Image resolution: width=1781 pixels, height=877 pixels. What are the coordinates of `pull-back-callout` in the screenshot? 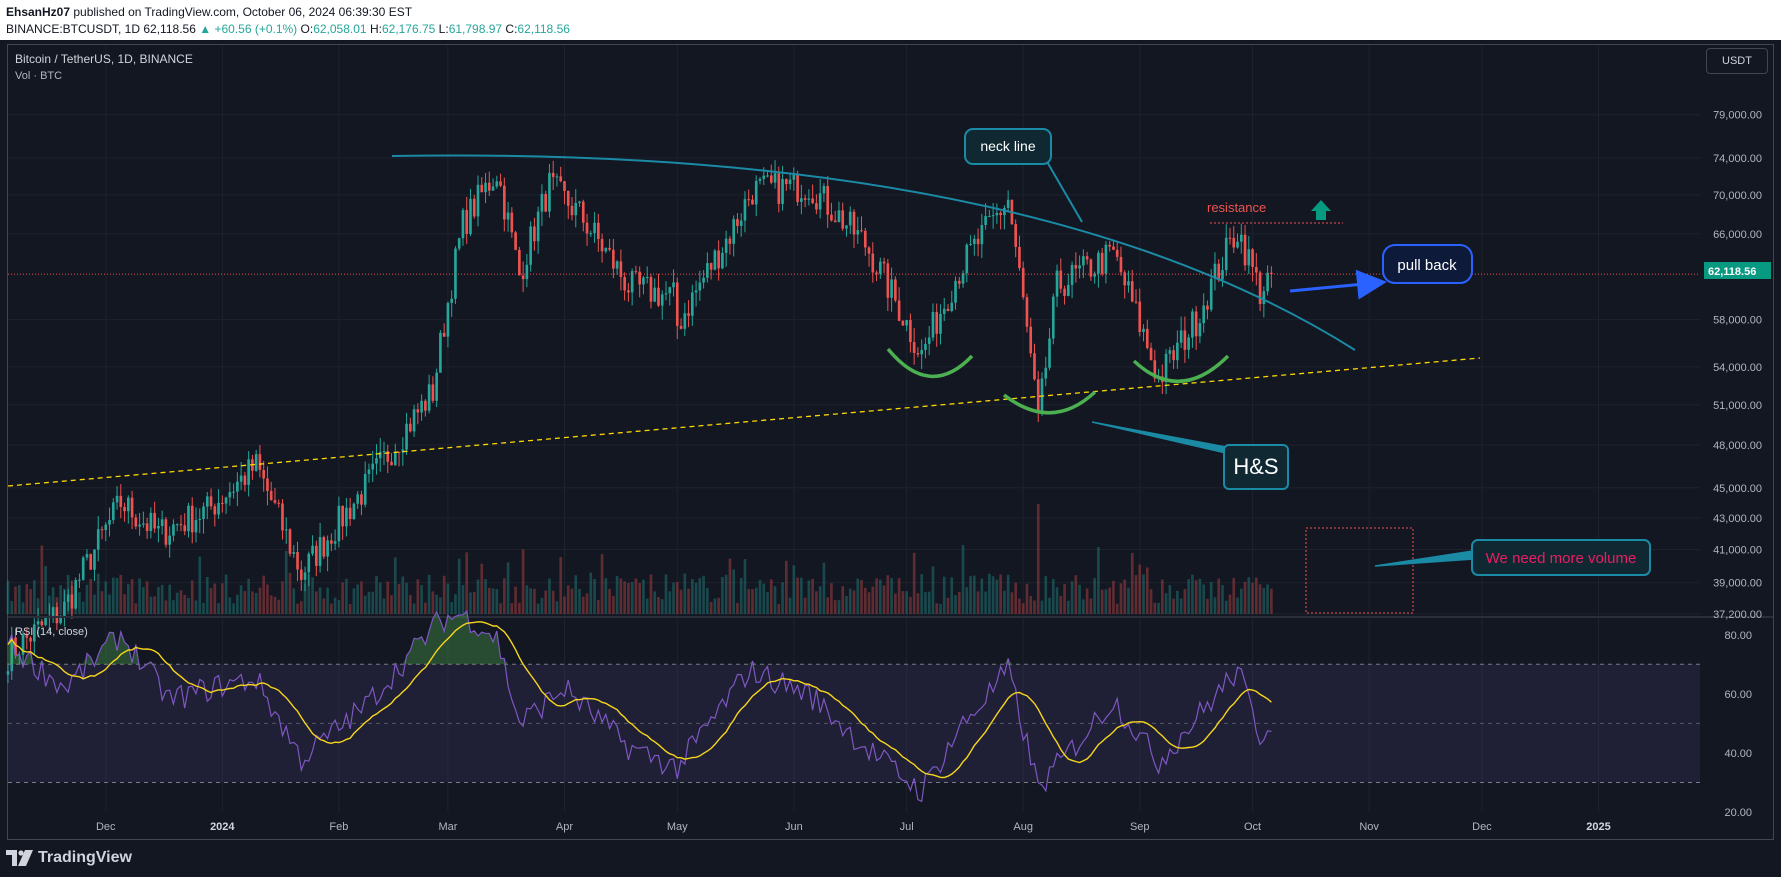 It's located at (1427, 264).